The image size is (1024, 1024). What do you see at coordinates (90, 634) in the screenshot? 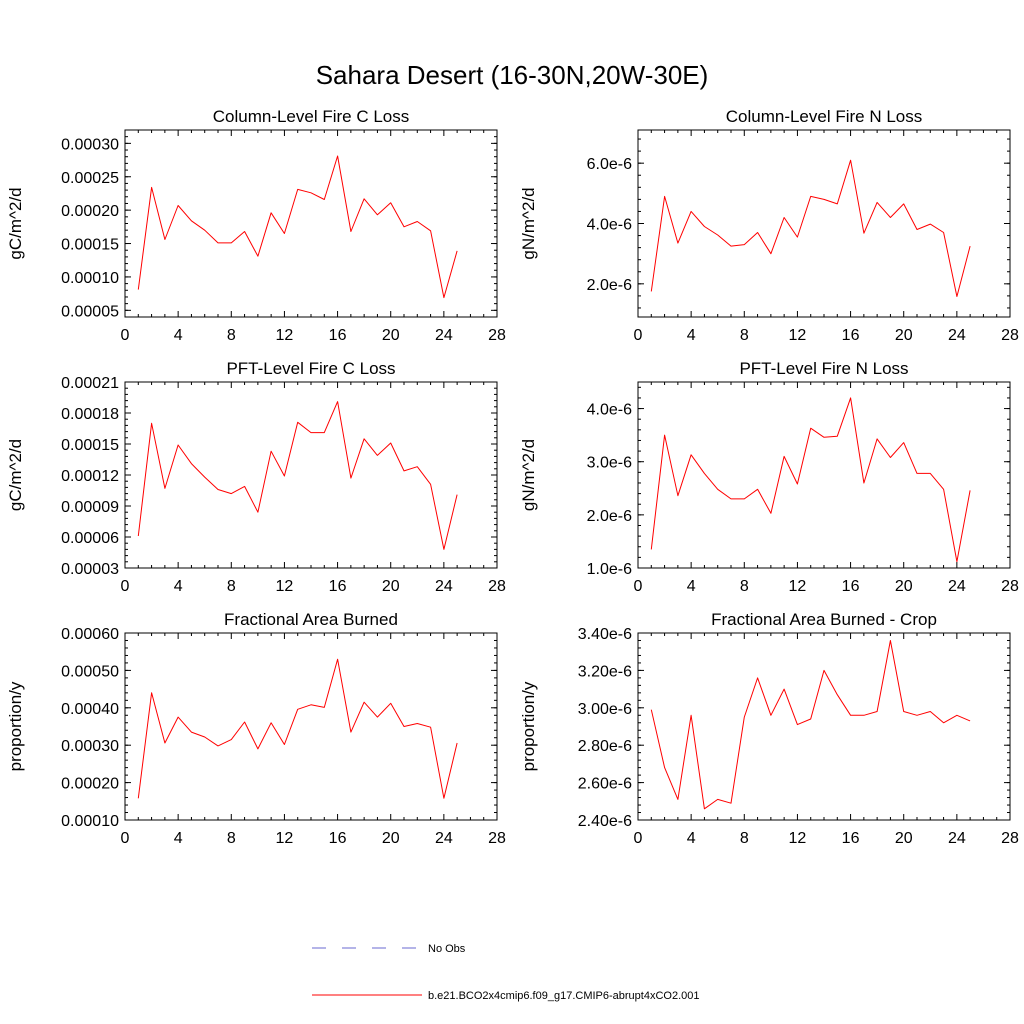
I see `y-tick-label: 0.00060` at bounding box center [90, 634].